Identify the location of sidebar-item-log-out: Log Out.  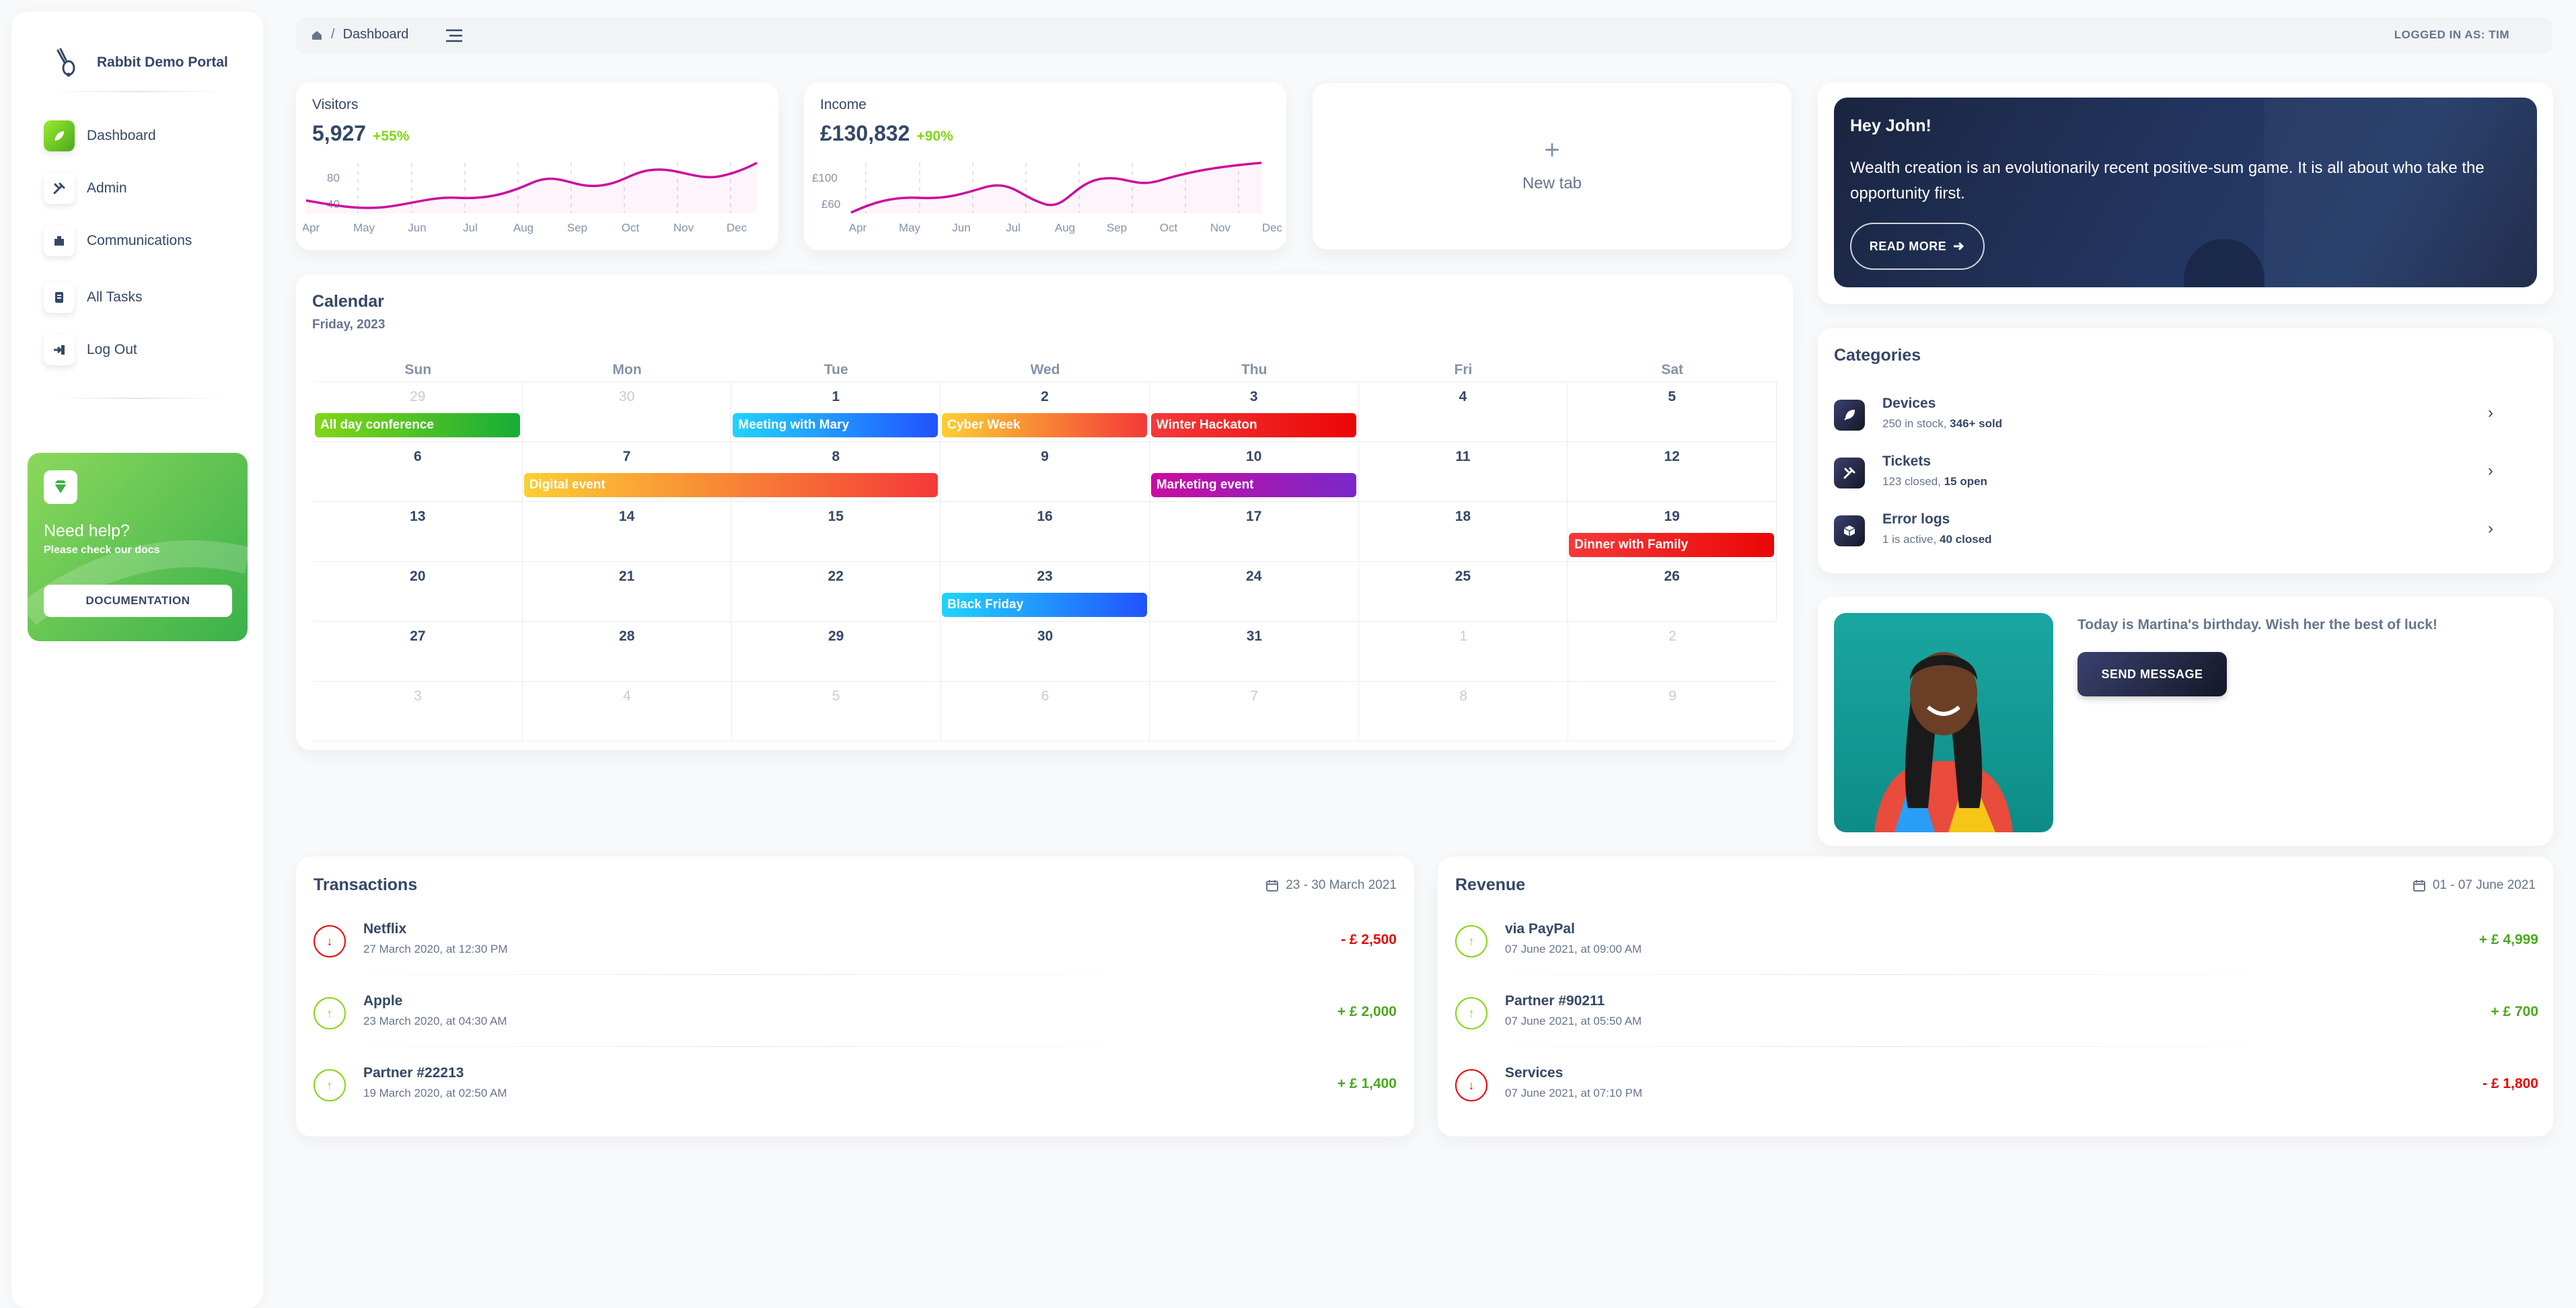
(90, 349).